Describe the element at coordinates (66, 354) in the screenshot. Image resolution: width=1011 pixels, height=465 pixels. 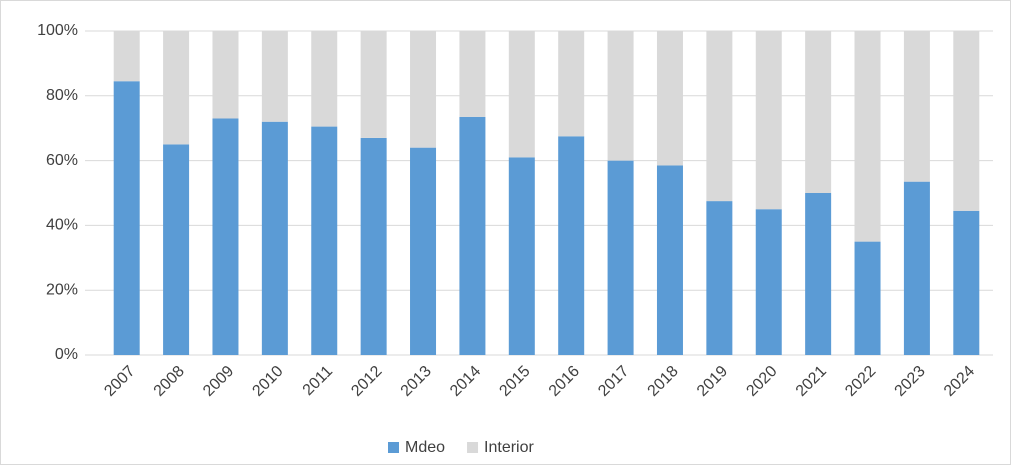
I see `y-tick-label: 0%` at that location.